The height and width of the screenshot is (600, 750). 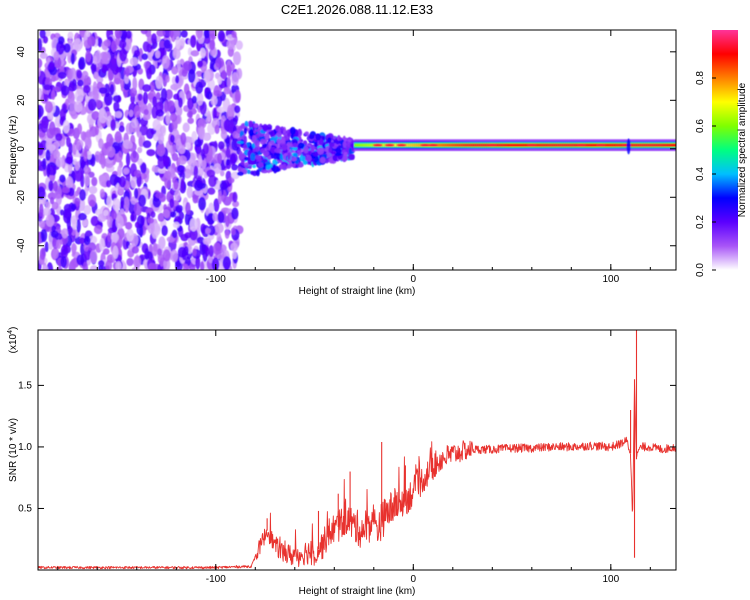 What do you see at coordinates (414, 279) in the screenshot?
I see `spectrogram-x-tick-label: 0` at bounding box center [414, 279].